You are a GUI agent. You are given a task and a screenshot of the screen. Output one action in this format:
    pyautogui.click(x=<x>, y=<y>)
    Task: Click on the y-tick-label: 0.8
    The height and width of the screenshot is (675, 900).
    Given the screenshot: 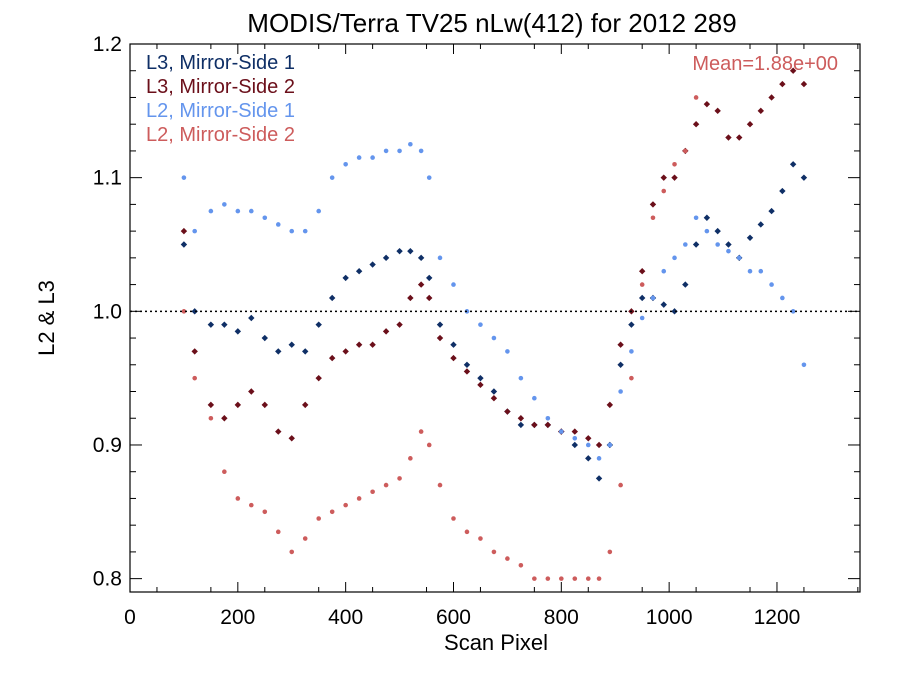 What is the action you would take?
    pyautogui.click(x=107, y=579)
    